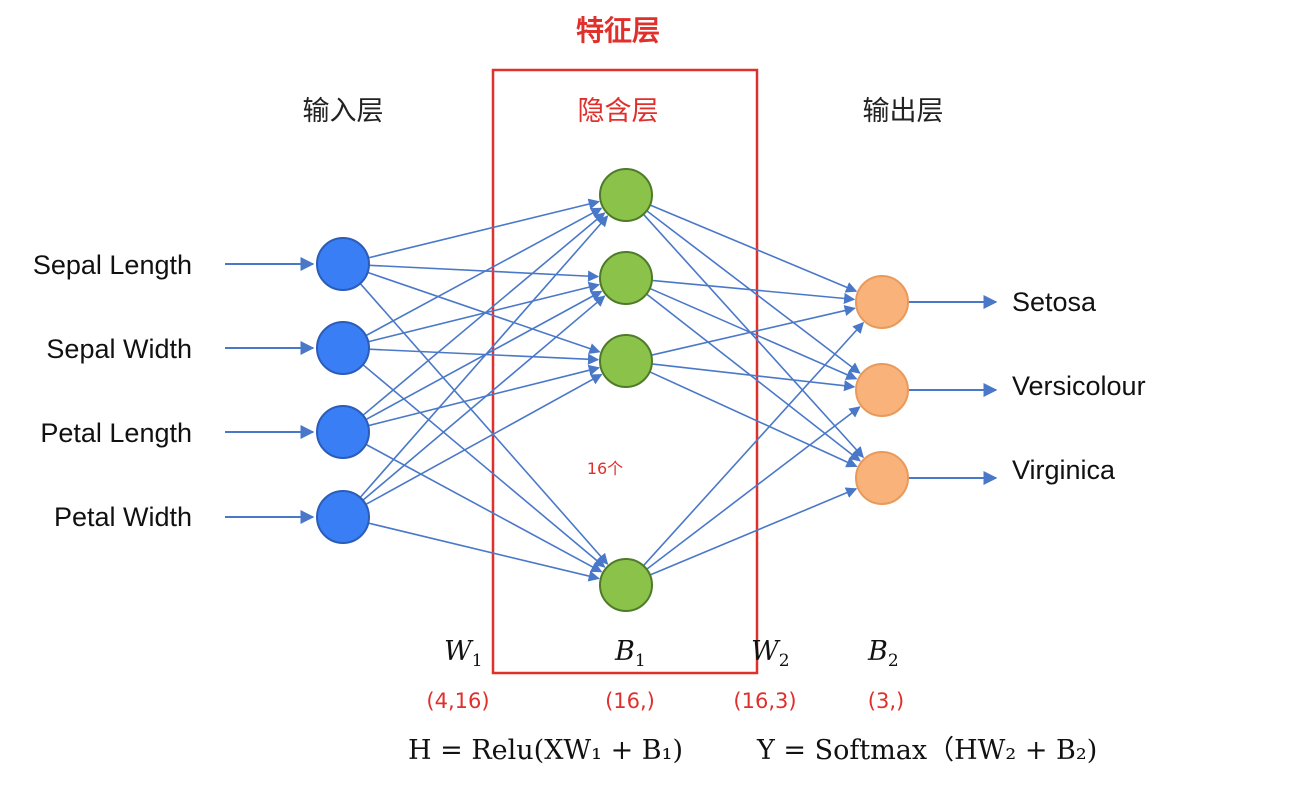 The image size is (1291, 790). I want to click on output-arrows, so click(953, 390).